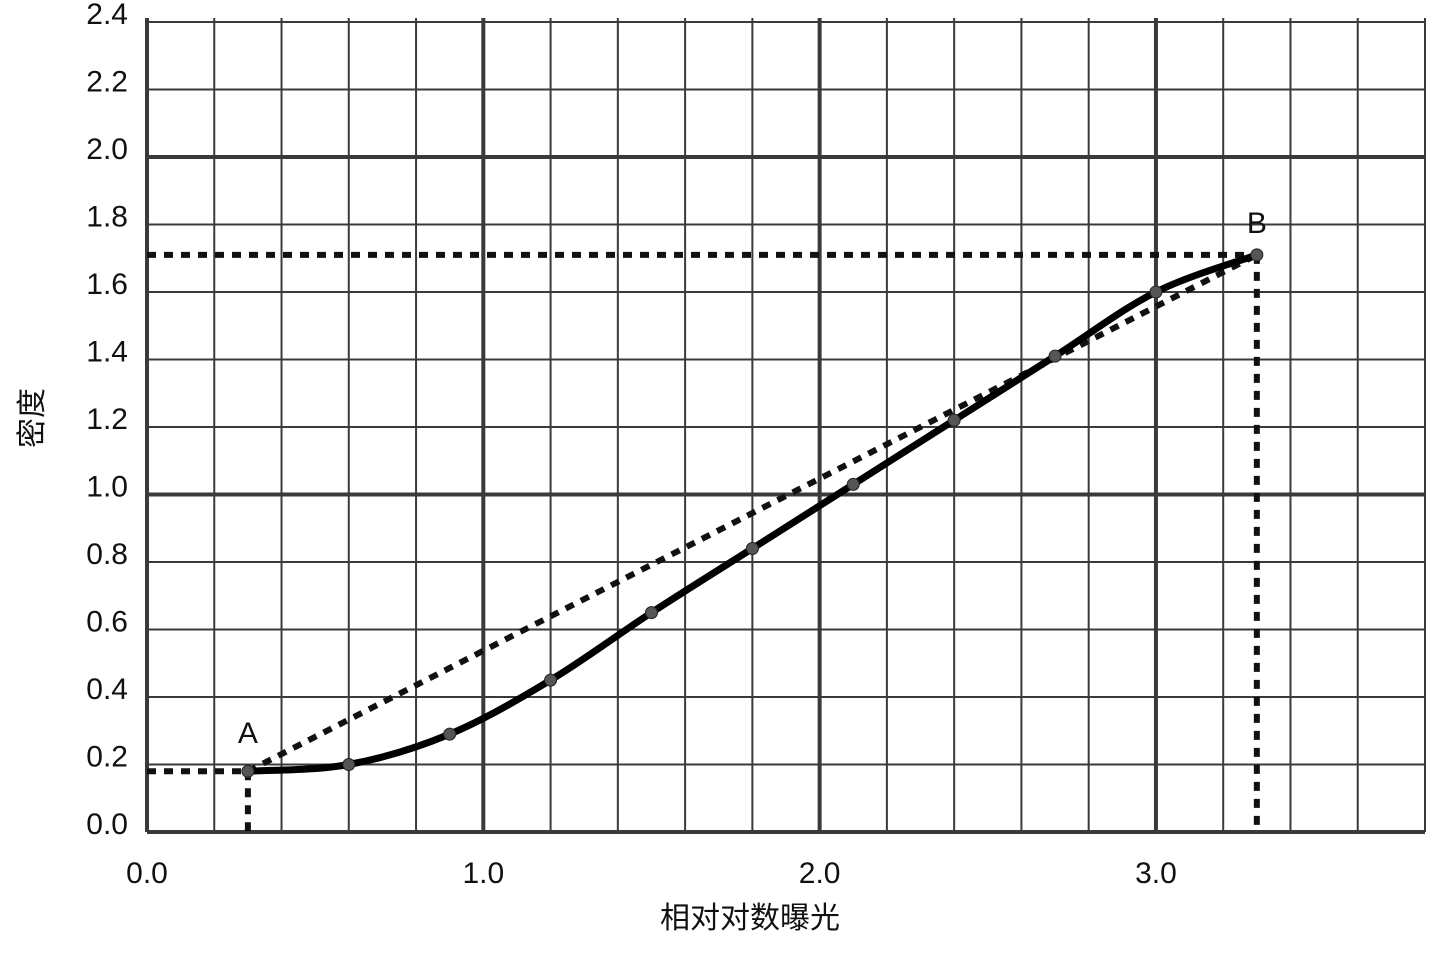 This screenshot has width=1440, height=956. I want to click on x-tick-label: 0.0, so click(147, 873).